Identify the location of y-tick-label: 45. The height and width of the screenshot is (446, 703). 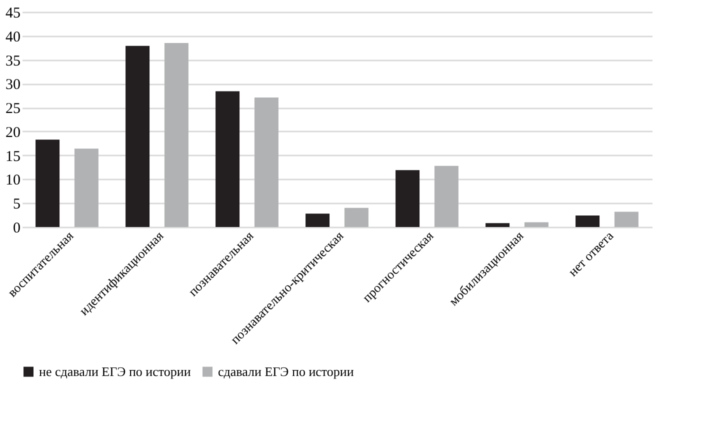
(13, 14).